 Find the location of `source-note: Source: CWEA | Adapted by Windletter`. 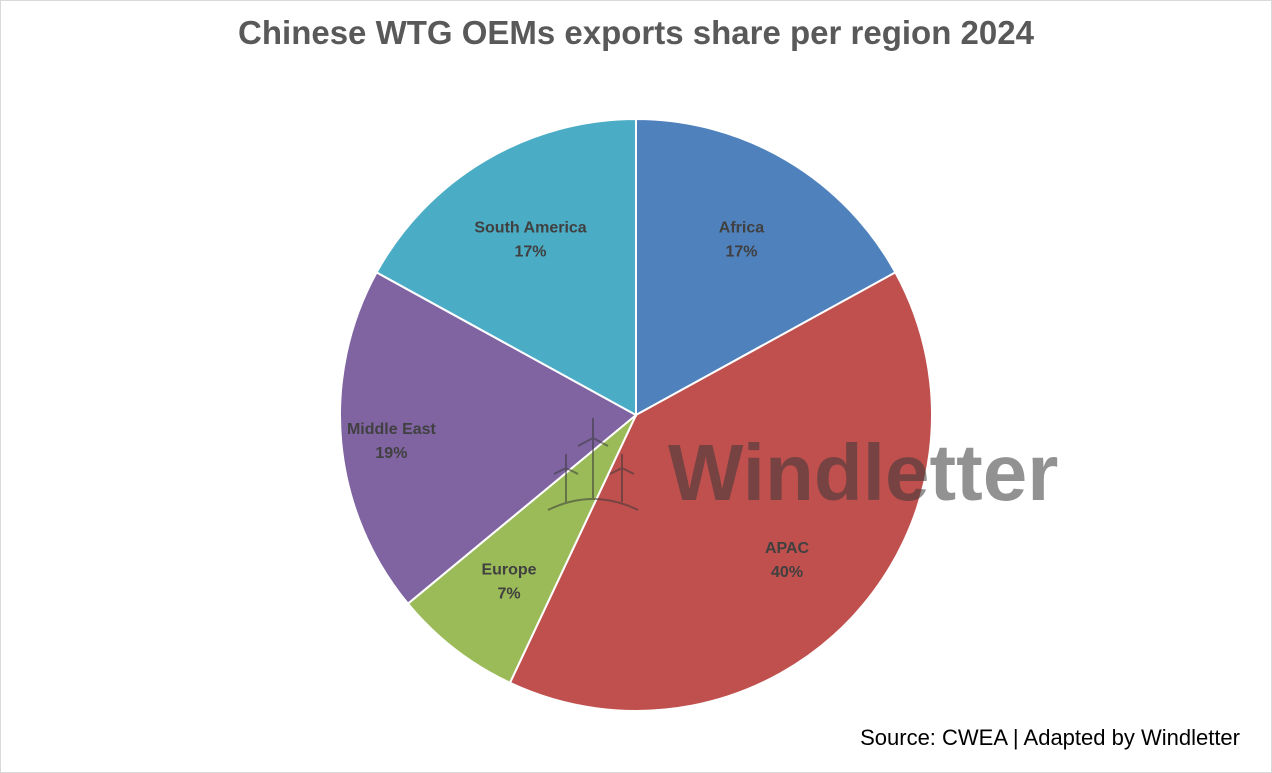

source-note: Source: CWEA | Adapted by Windletter is located at coordinates (1050, 737).